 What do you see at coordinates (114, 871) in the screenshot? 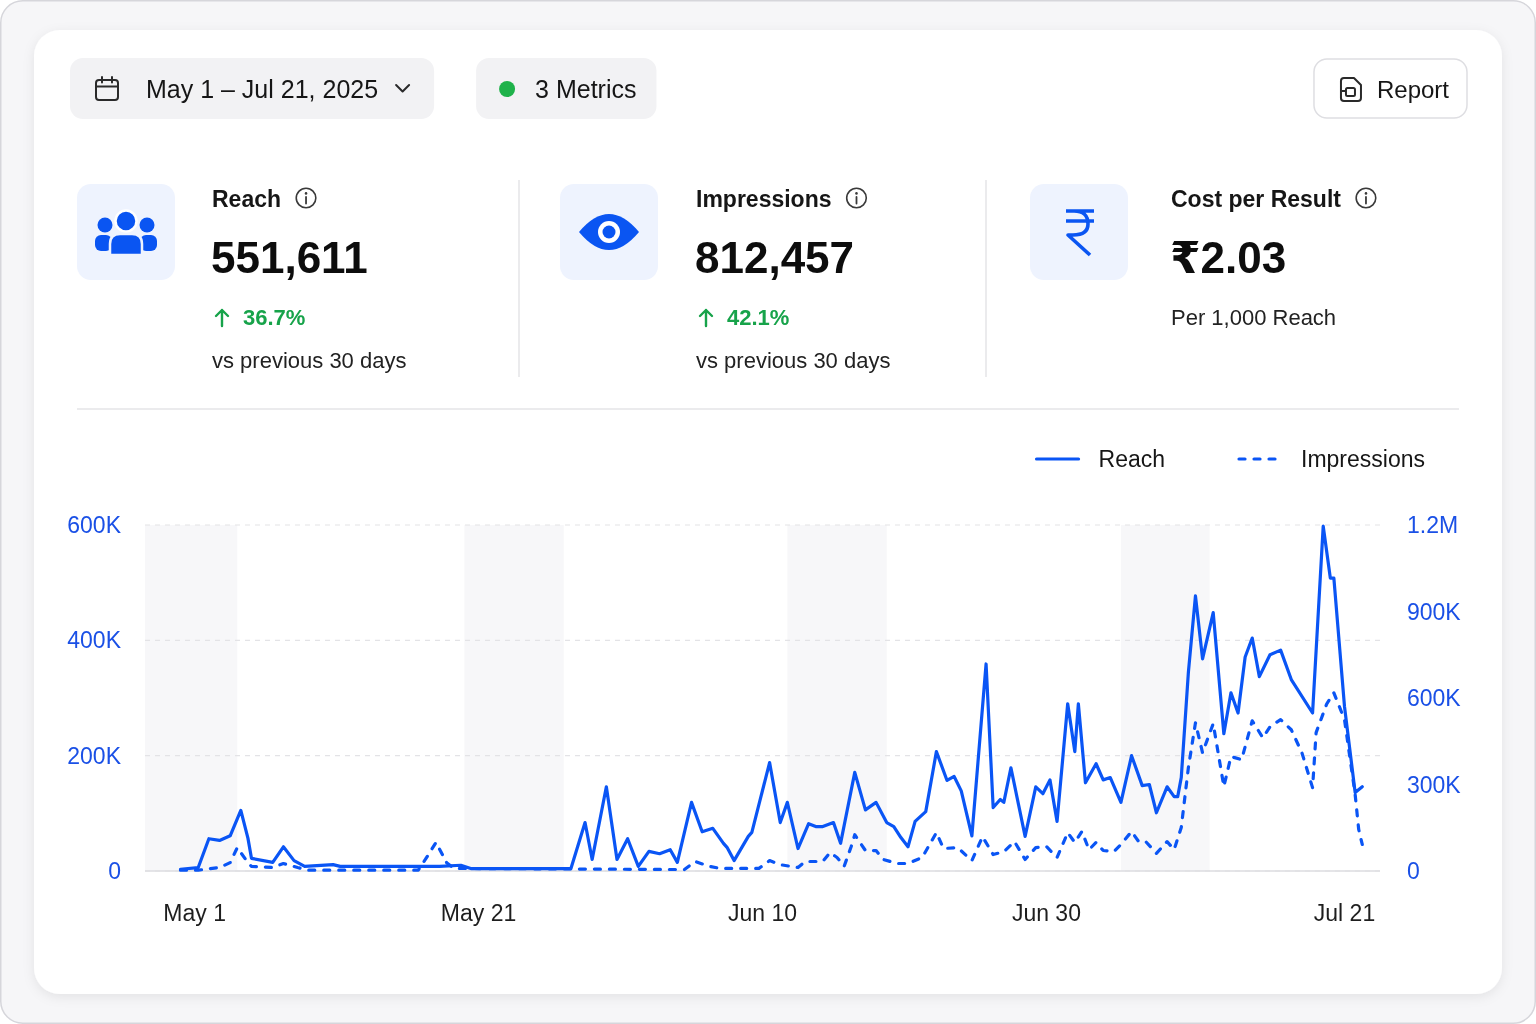
I see `y-tick-label: 0` at bounding box center [114, 871].